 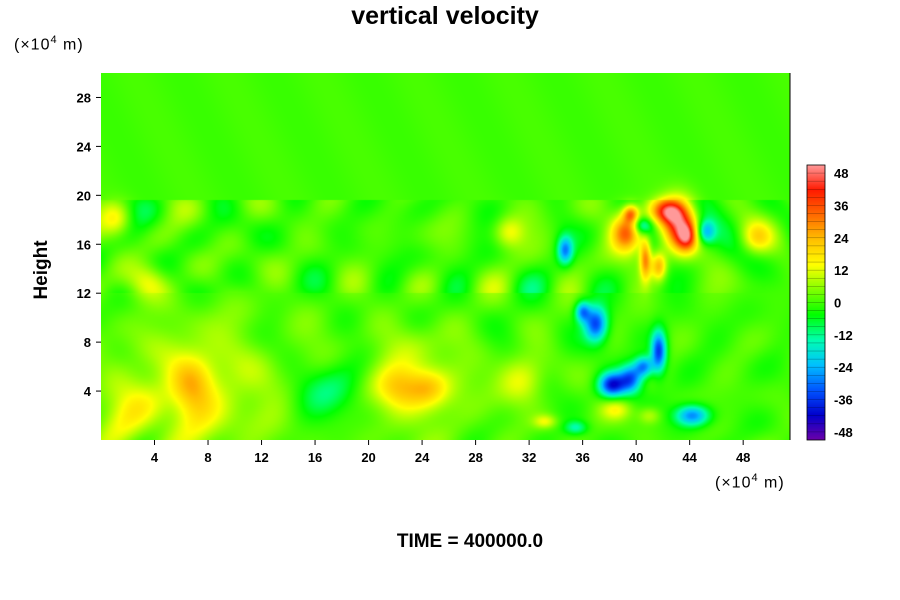 I want to click on colorbar-tick-label: -24, so click(x=844, y=367).